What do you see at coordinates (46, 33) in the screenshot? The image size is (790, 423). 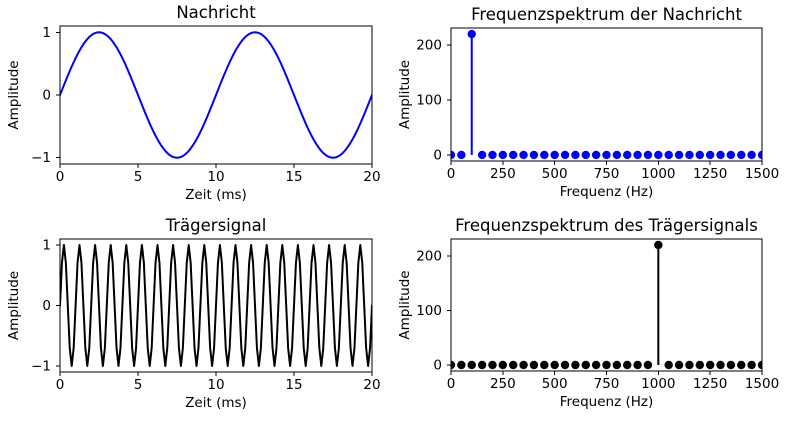 I see `y-tick-label-nachricht: 1` at bounding box center [46, 33].